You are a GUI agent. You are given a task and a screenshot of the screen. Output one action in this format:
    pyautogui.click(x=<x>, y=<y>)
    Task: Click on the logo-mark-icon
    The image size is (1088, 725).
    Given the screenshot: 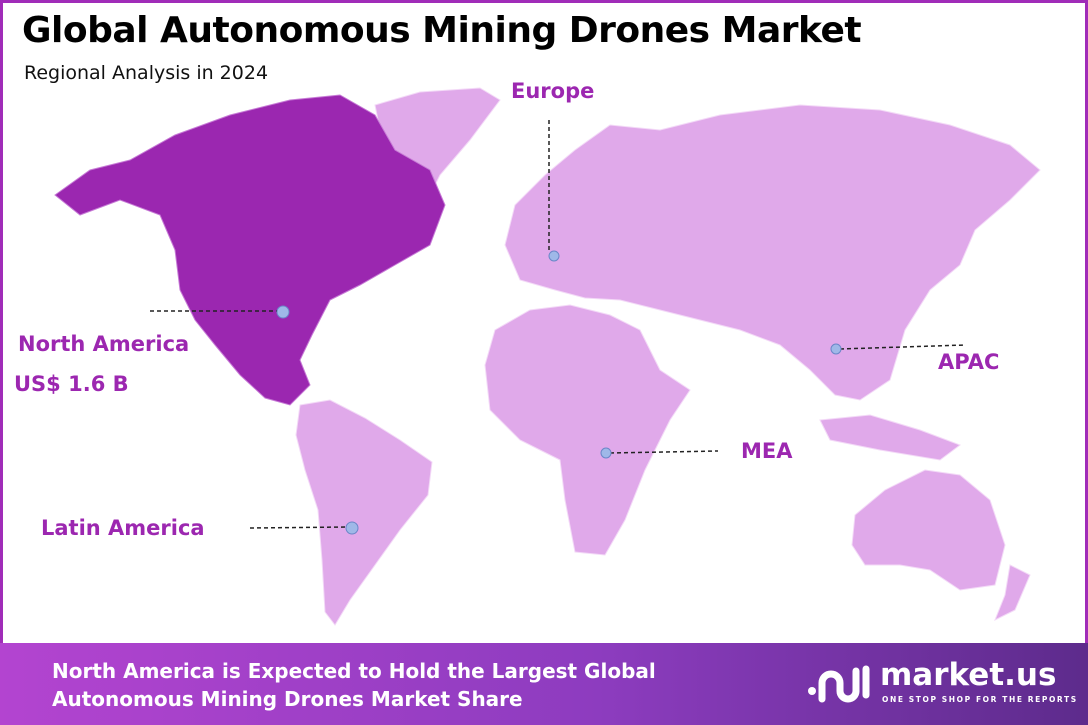 What is the action you would take?
    pyautogui.click(x=839, y=684)
    